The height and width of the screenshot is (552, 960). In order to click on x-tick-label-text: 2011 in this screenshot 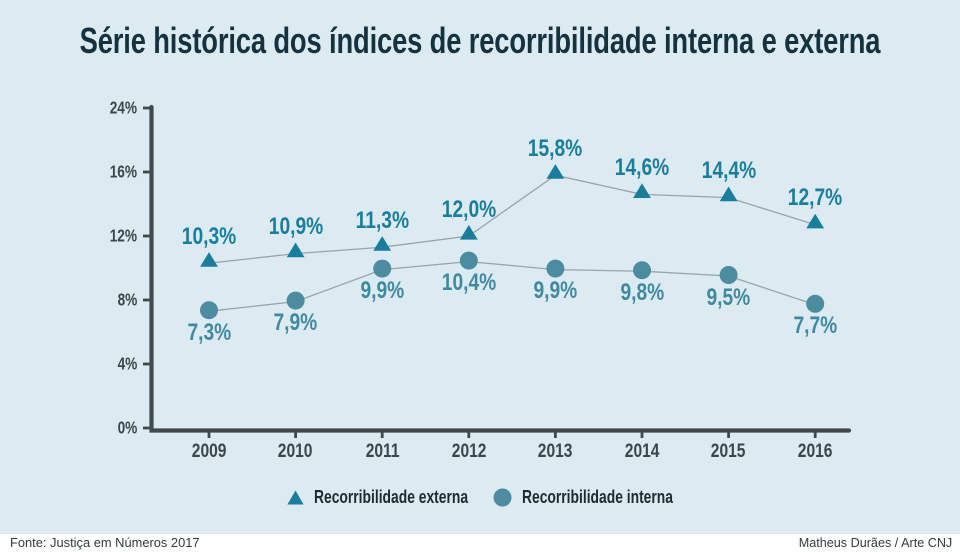, I will do `click(382, 451)`.